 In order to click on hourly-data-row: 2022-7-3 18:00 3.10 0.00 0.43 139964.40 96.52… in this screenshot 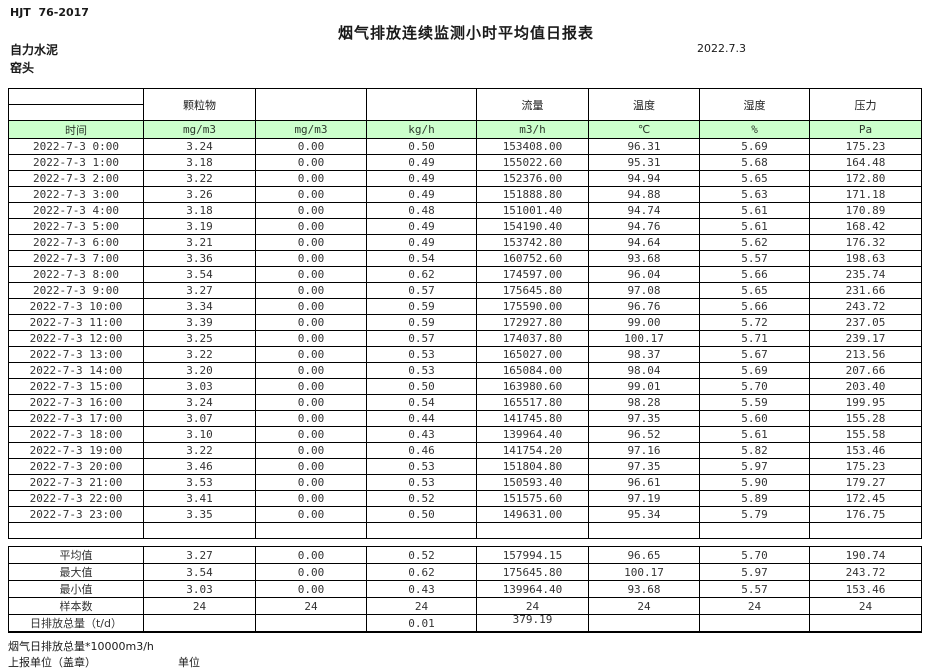, I will do `click(465, 434)`.